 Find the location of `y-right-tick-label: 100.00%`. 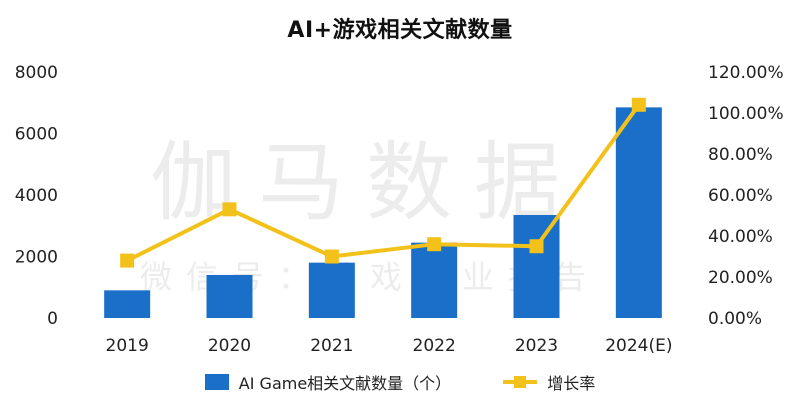

y-right-tick-label: 100.00% is located at coordinates (746, 114).